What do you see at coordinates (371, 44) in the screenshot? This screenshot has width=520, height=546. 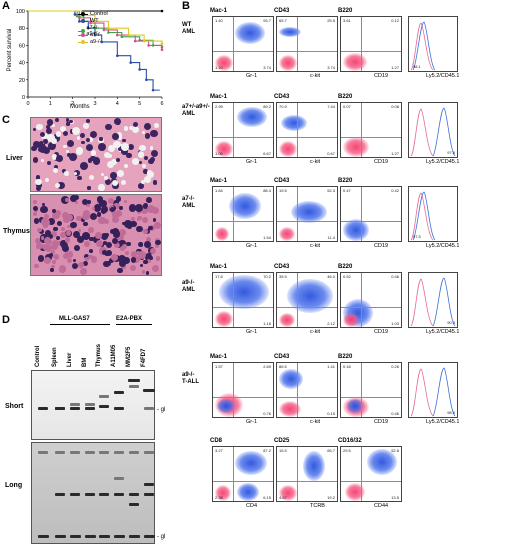 I see `flow-dot-plot: 3.61 0.12 1.27` at bounding box center [371, 44].